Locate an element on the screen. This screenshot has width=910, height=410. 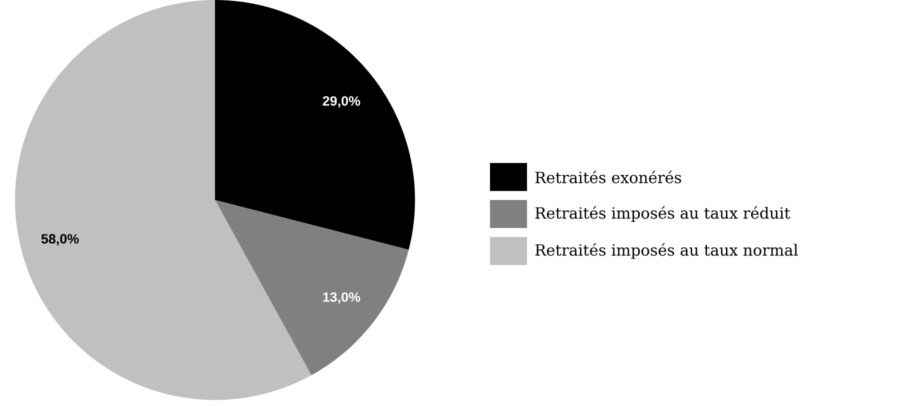
legend-label: Retraités imposés au taux normal is located at coordinates (666, 251).